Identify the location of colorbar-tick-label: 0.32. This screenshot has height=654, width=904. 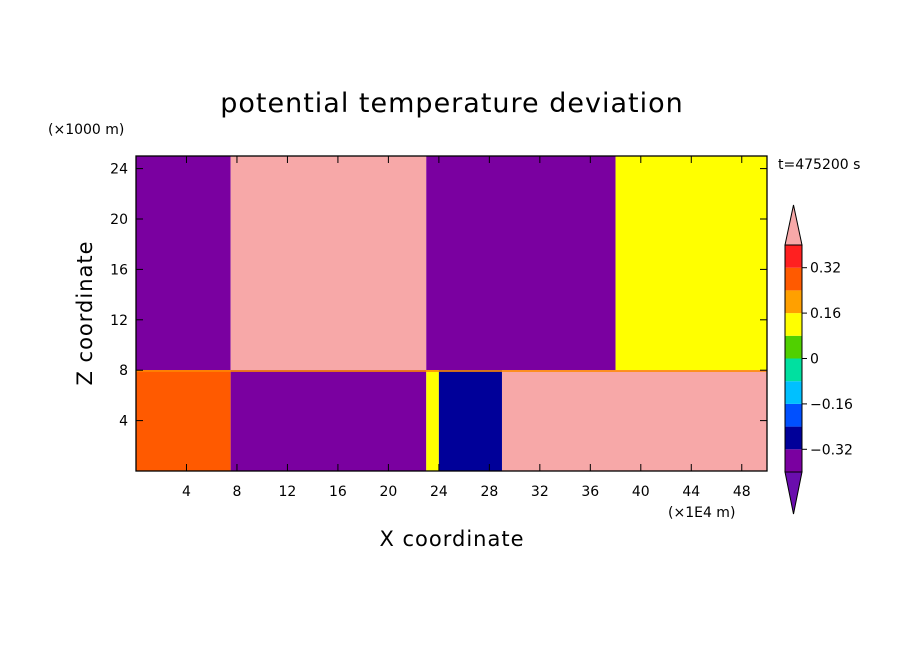
(825, 269).